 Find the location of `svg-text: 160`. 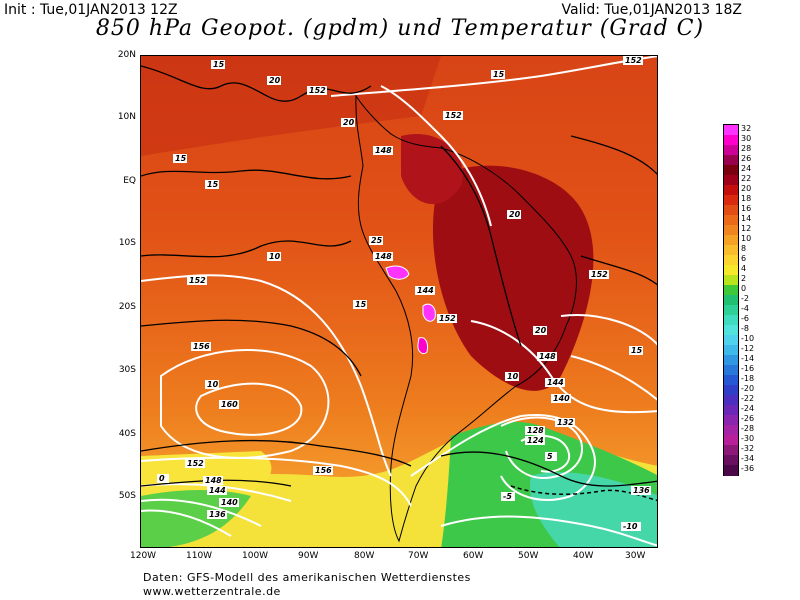

svg-text: 160 is located at coordinates (229, 404).